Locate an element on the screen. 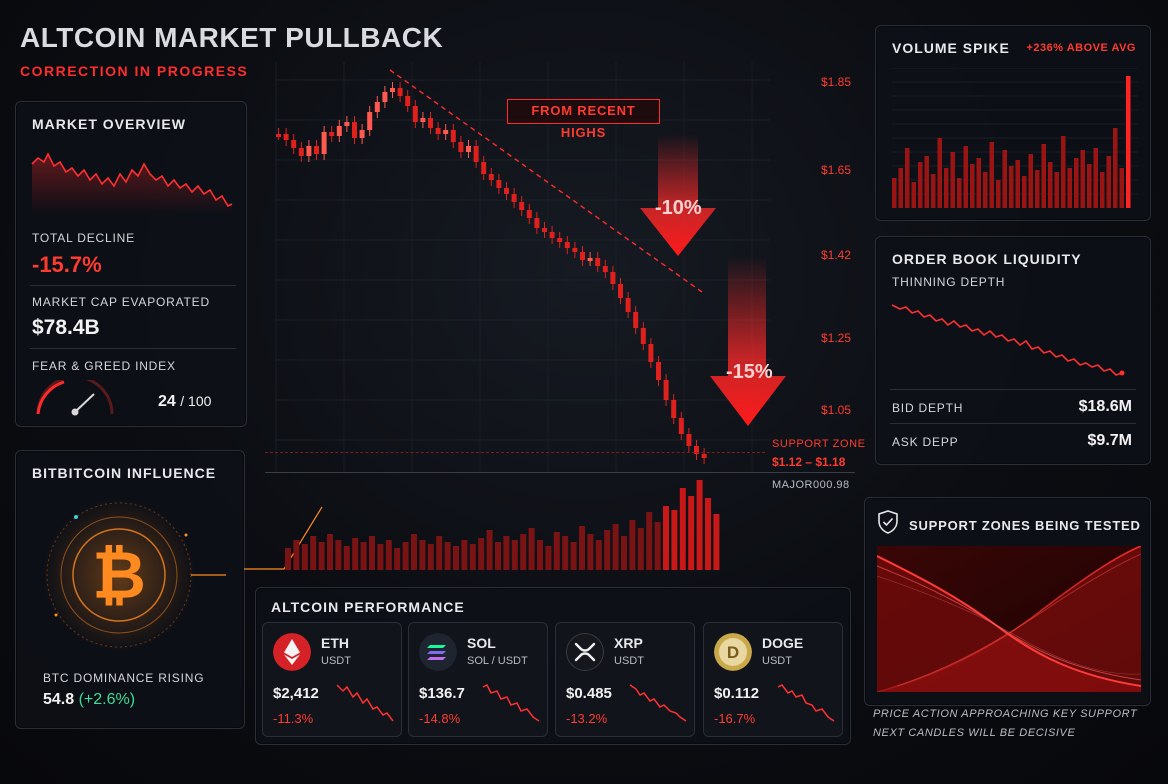  support-note-1: PRICE ACTION APPROACHING KEY SUPPORT is located at coordinates (1005, 714).